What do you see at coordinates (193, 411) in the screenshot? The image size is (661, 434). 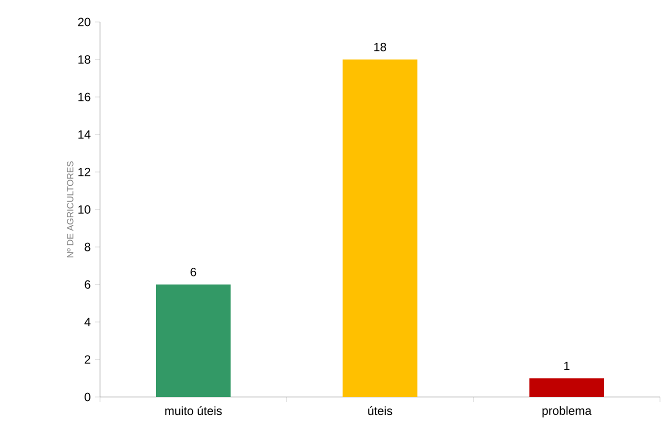 I see `x-tick-label: muito úteis` at bounding box center [193, 411].